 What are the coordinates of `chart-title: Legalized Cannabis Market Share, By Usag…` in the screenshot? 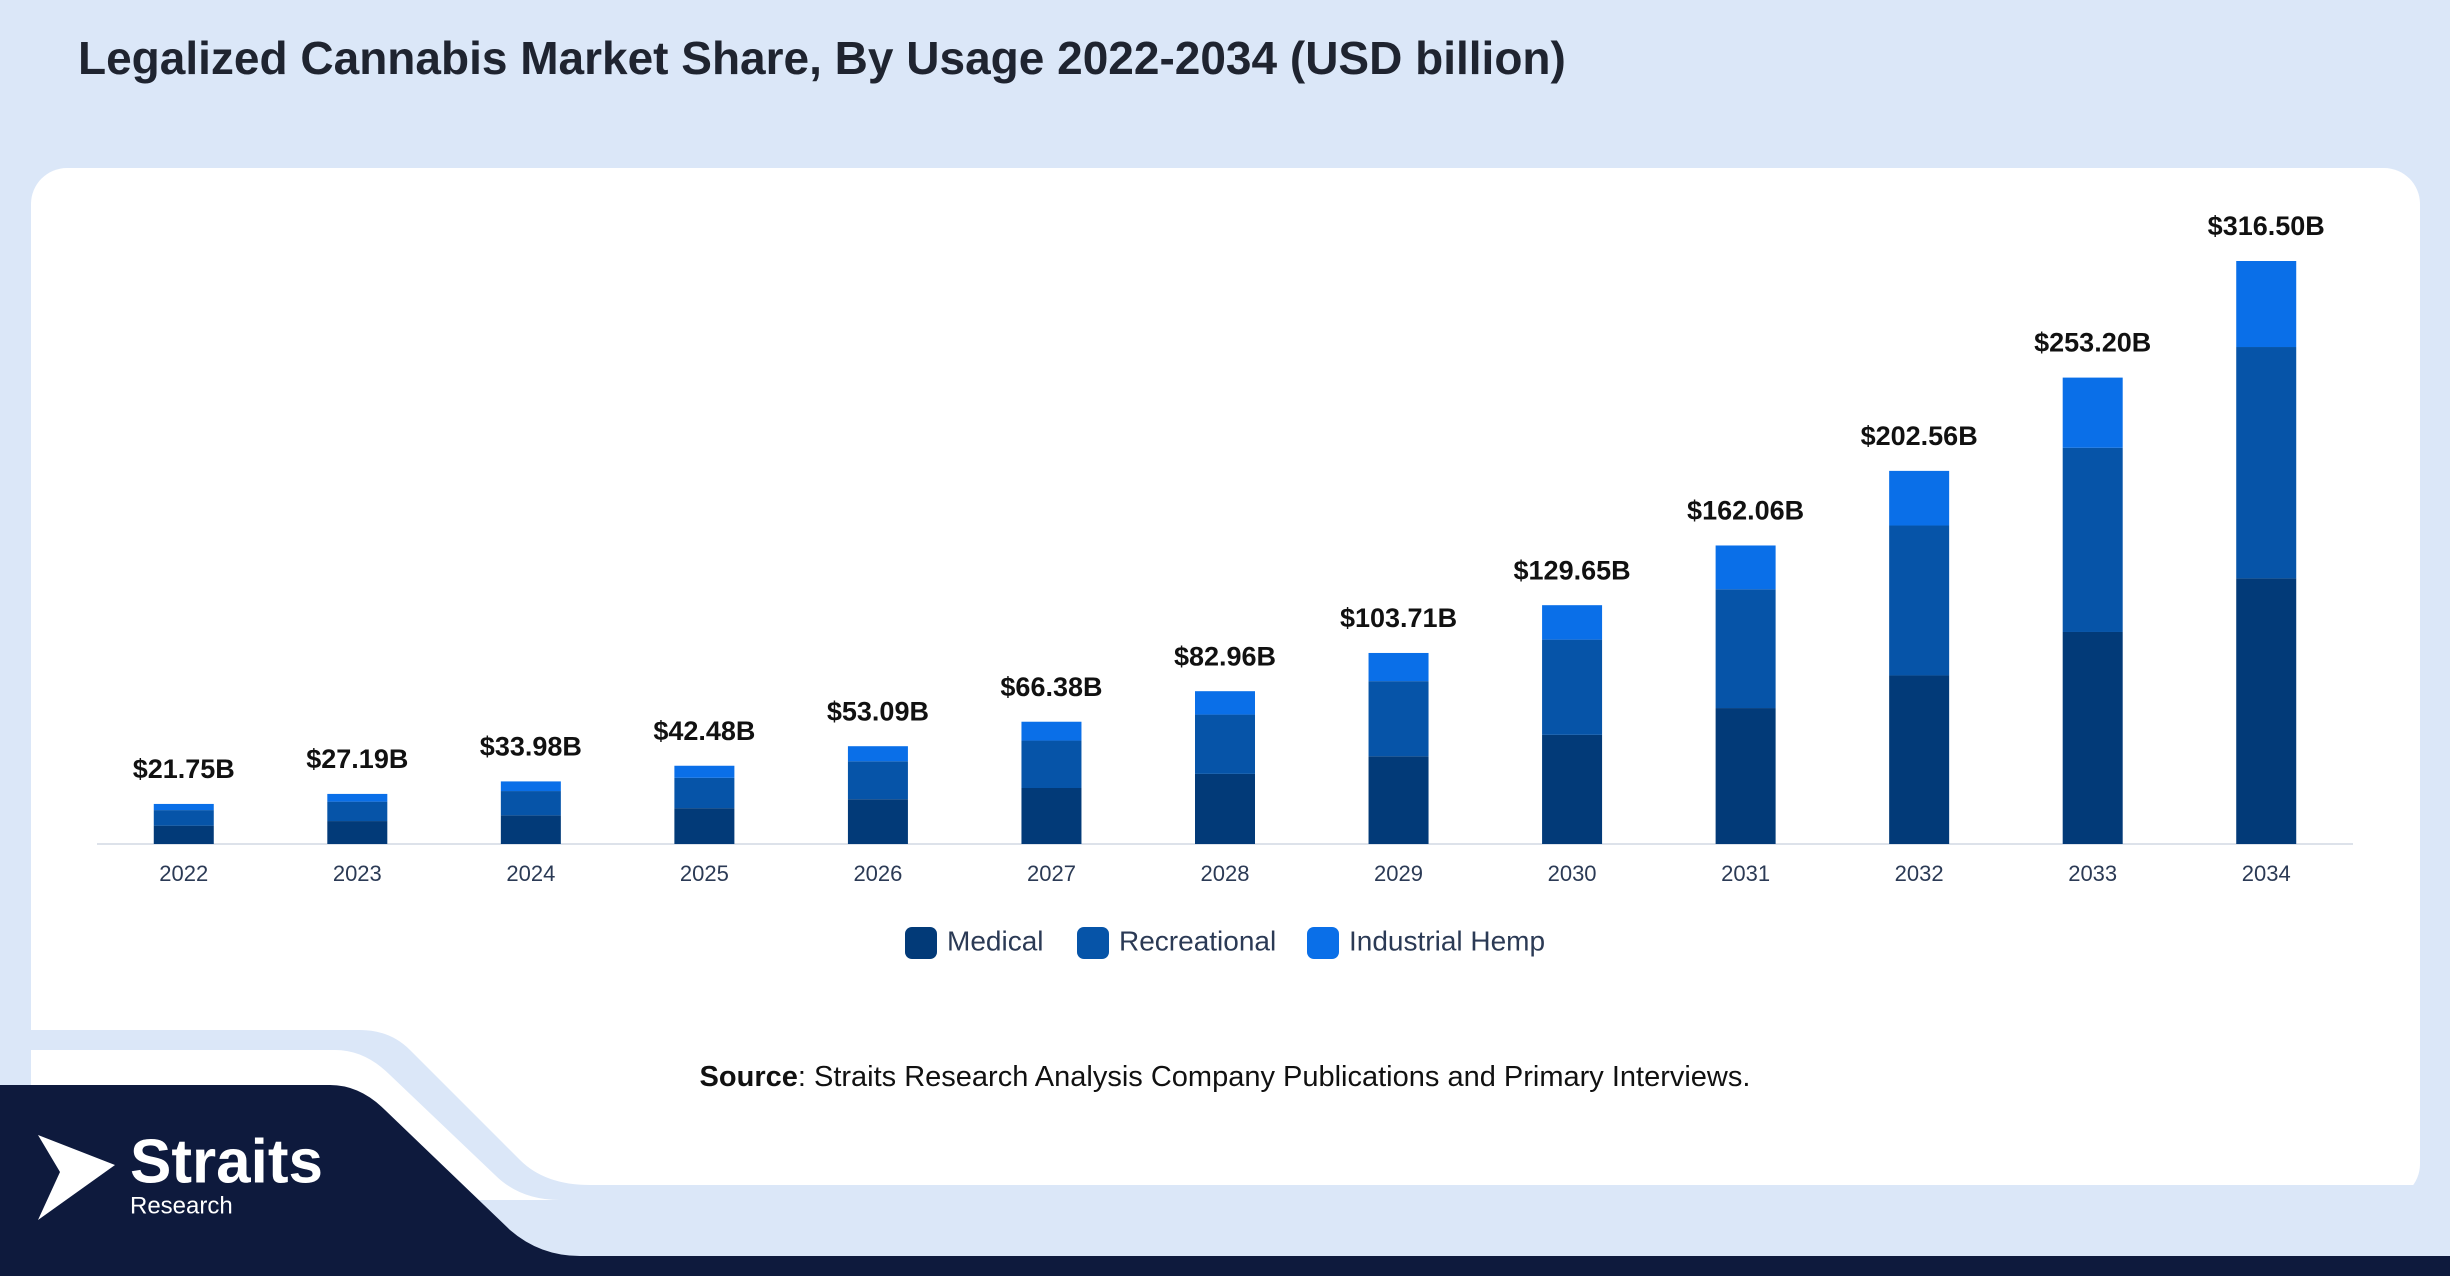 It's located at (822, 58).